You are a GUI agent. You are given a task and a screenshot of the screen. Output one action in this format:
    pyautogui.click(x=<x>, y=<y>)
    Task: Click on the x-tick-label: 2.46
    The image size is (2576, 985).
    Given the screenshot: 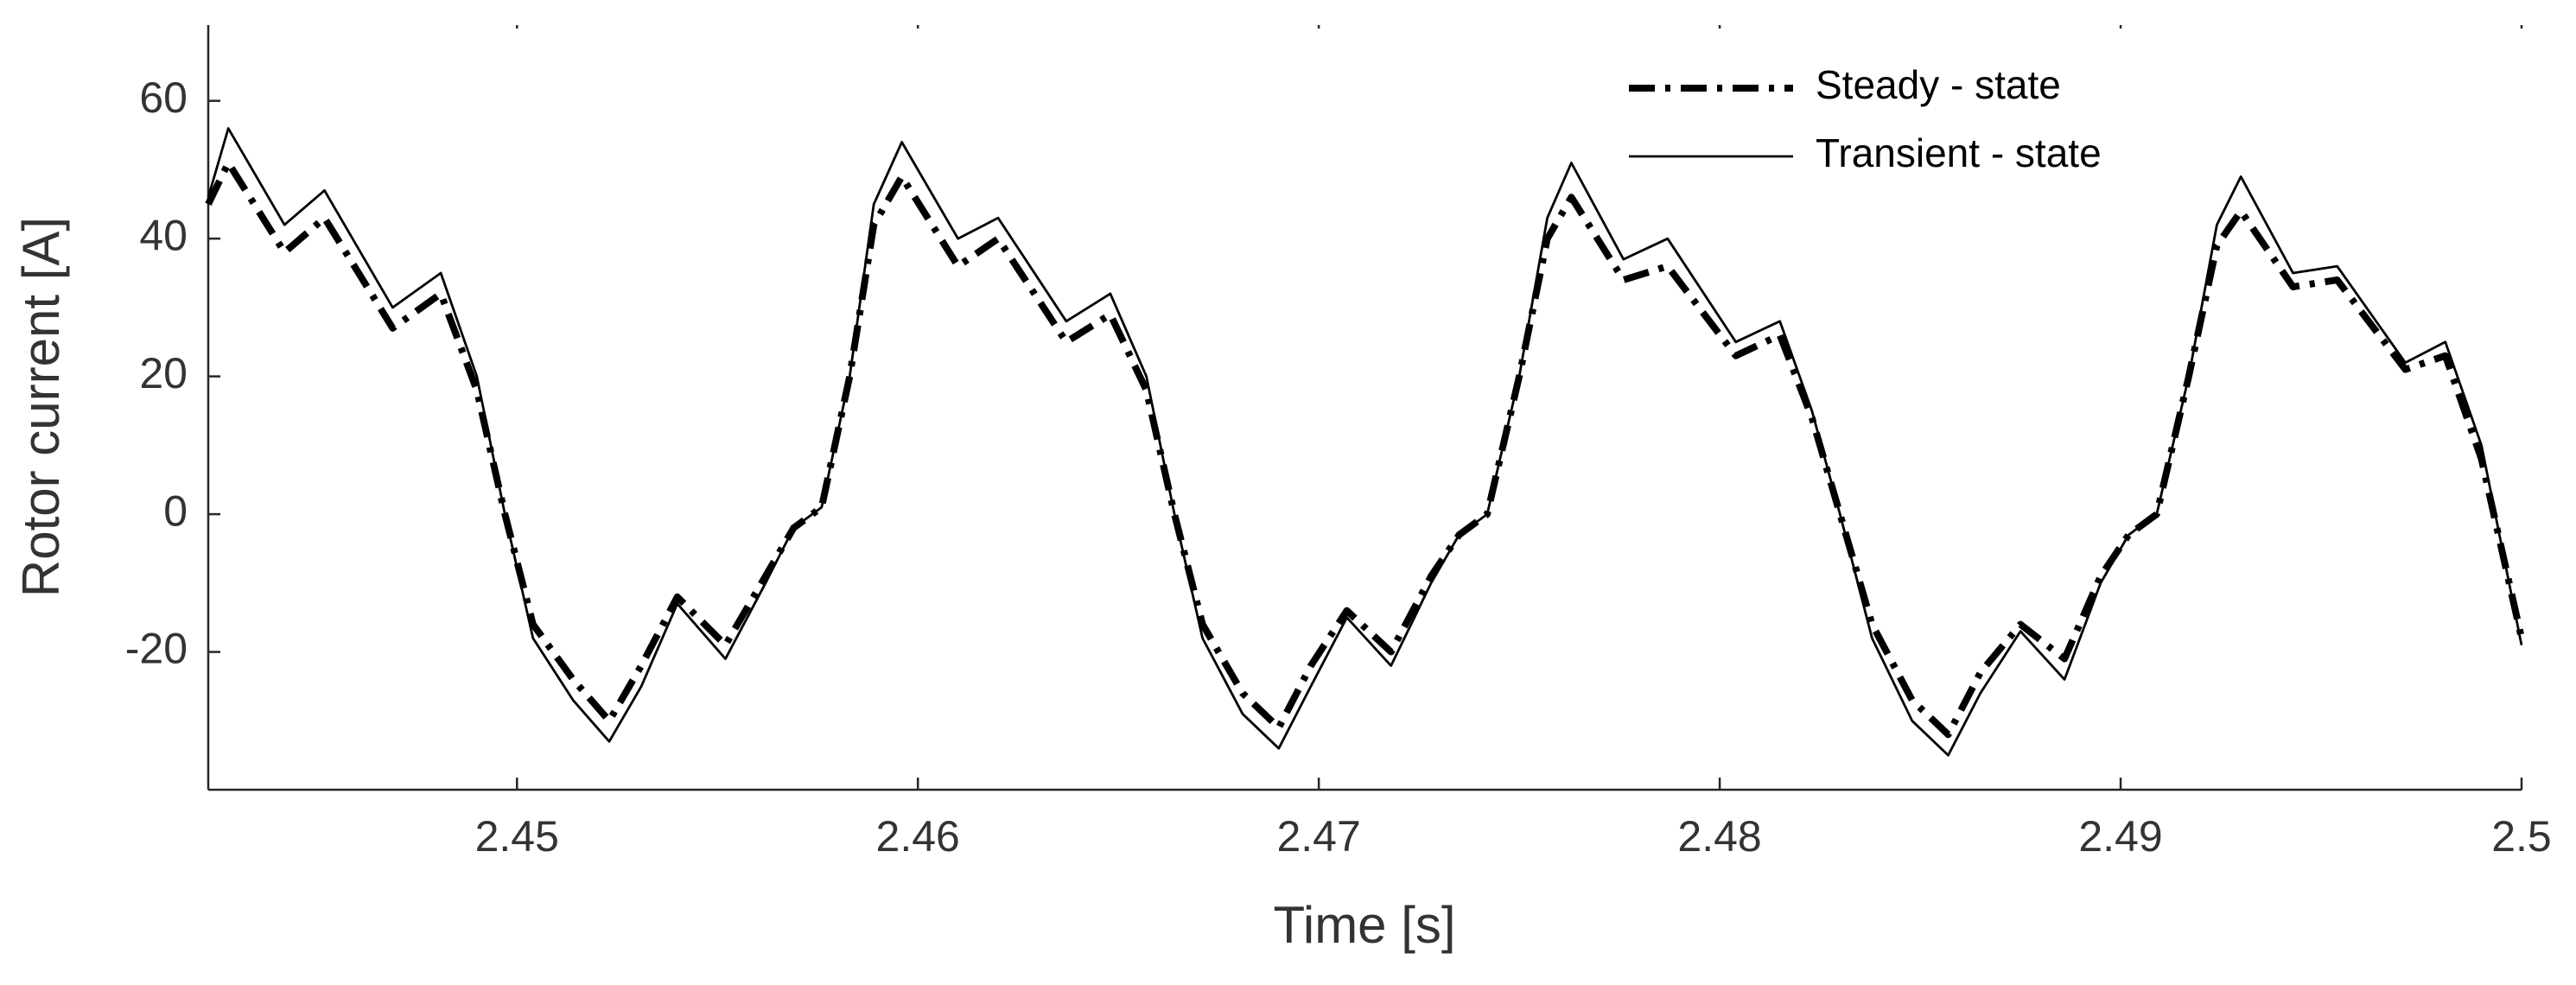 What is the action you would take?
    pyautogui.click(x=918, y=836)
    